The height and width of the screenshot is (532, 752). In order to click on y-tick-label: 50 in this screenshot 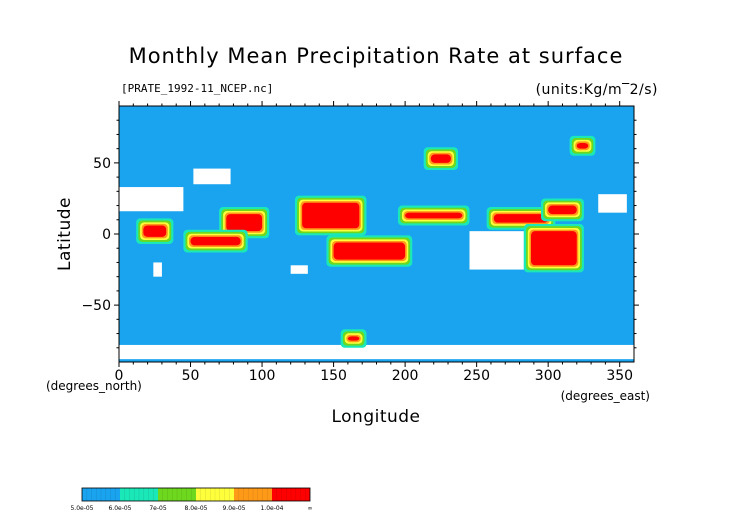, I will do `click(102, 164)`.